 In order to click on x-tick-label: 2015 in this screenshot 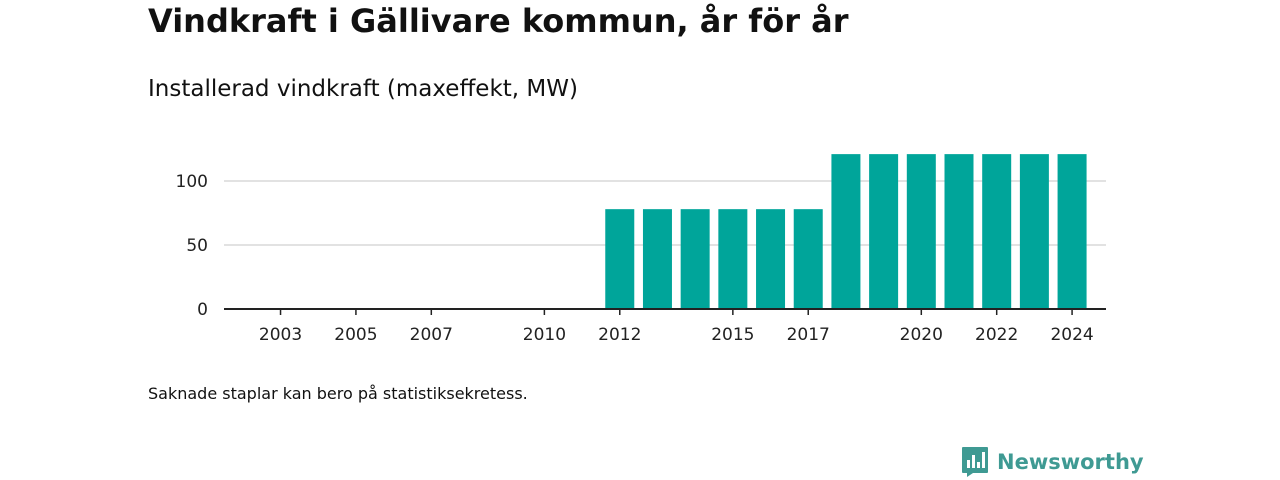, I will do `click(732, 335)`.